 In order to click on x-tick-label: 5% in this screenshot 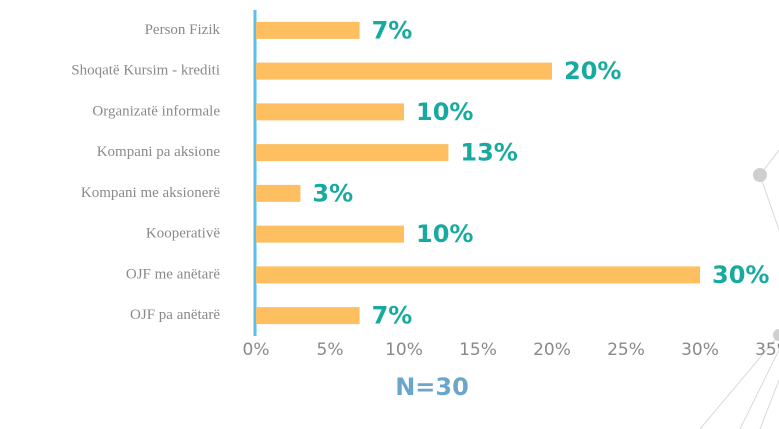, I will do `click(330, 350)`.